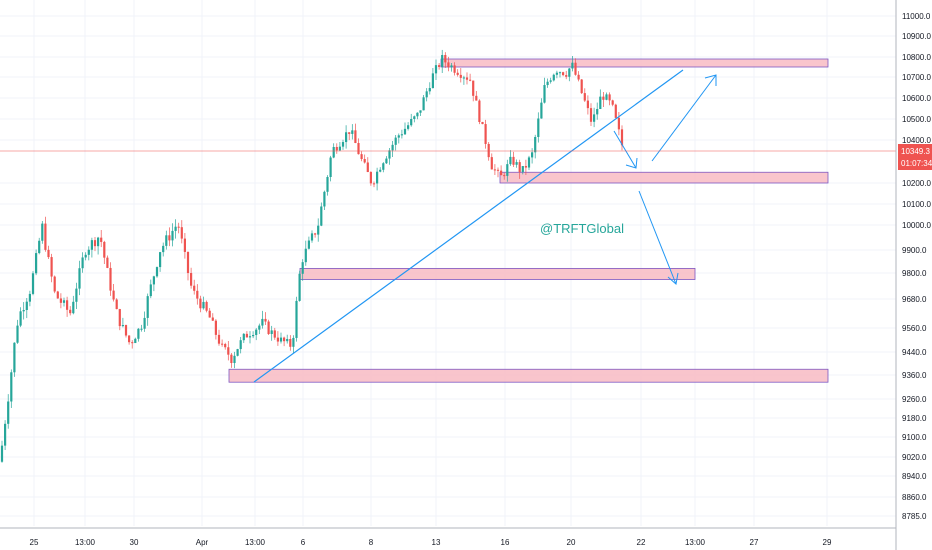 The height and width of the screenshot is (550, 932). I want to click on y-tick-label: 10500.0, so click(916, 119).